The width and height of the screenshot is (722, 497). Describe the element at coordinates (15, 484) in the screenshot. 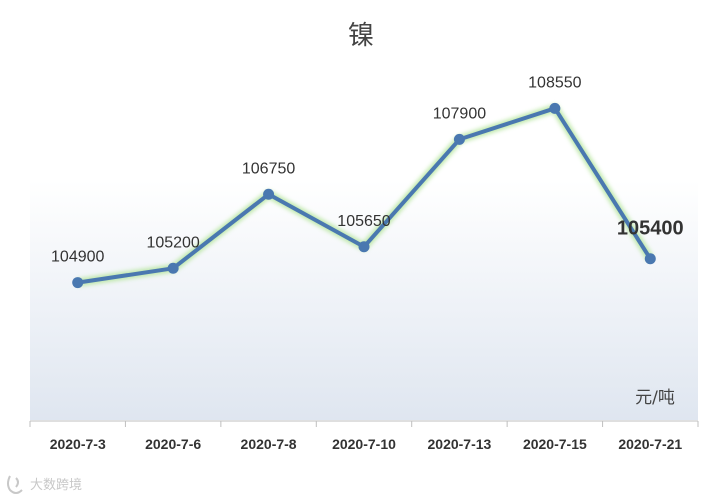

I see `watermark-logo-icon` at that location.